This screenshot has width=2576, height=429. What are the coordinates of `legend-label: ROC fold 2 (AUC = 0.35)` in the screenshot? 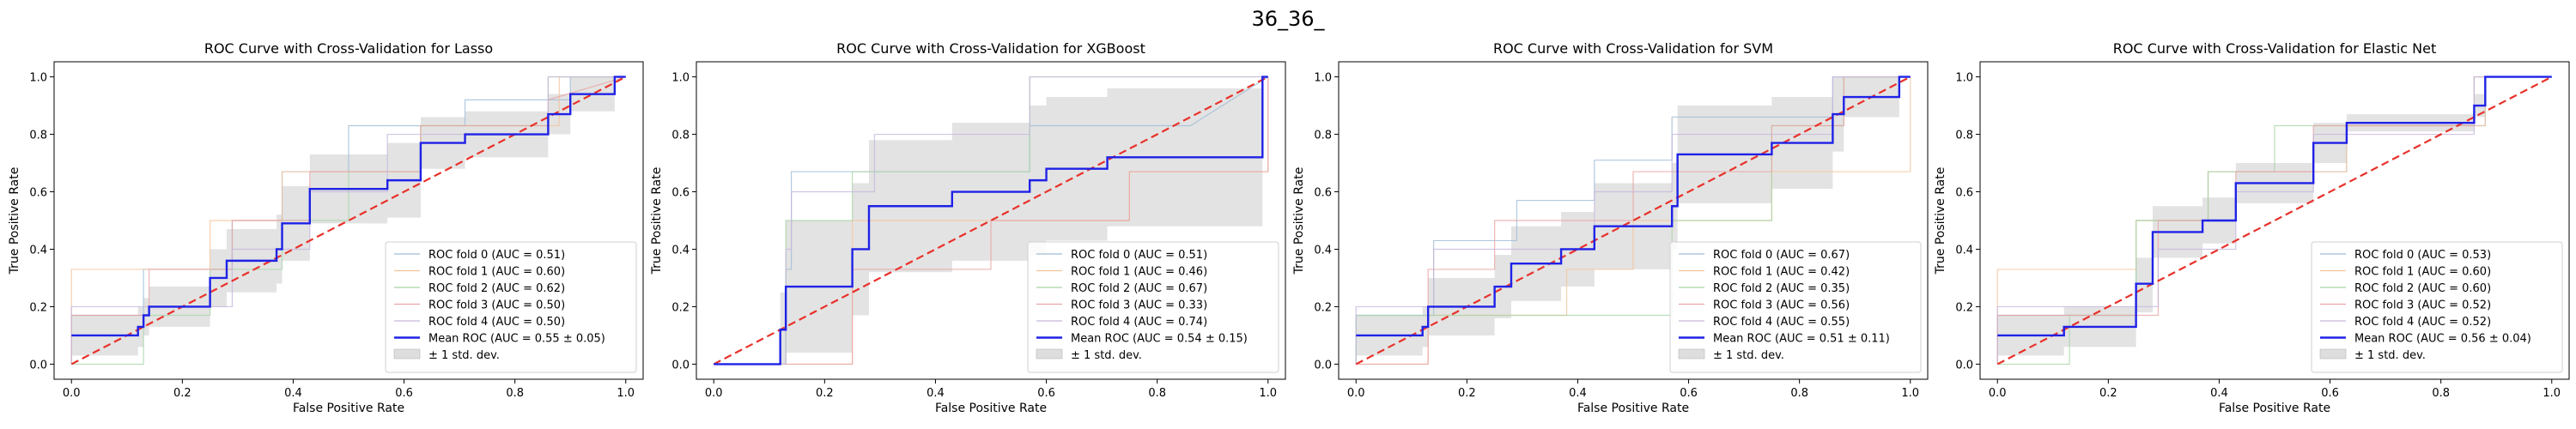 It's located at (1782, 288).